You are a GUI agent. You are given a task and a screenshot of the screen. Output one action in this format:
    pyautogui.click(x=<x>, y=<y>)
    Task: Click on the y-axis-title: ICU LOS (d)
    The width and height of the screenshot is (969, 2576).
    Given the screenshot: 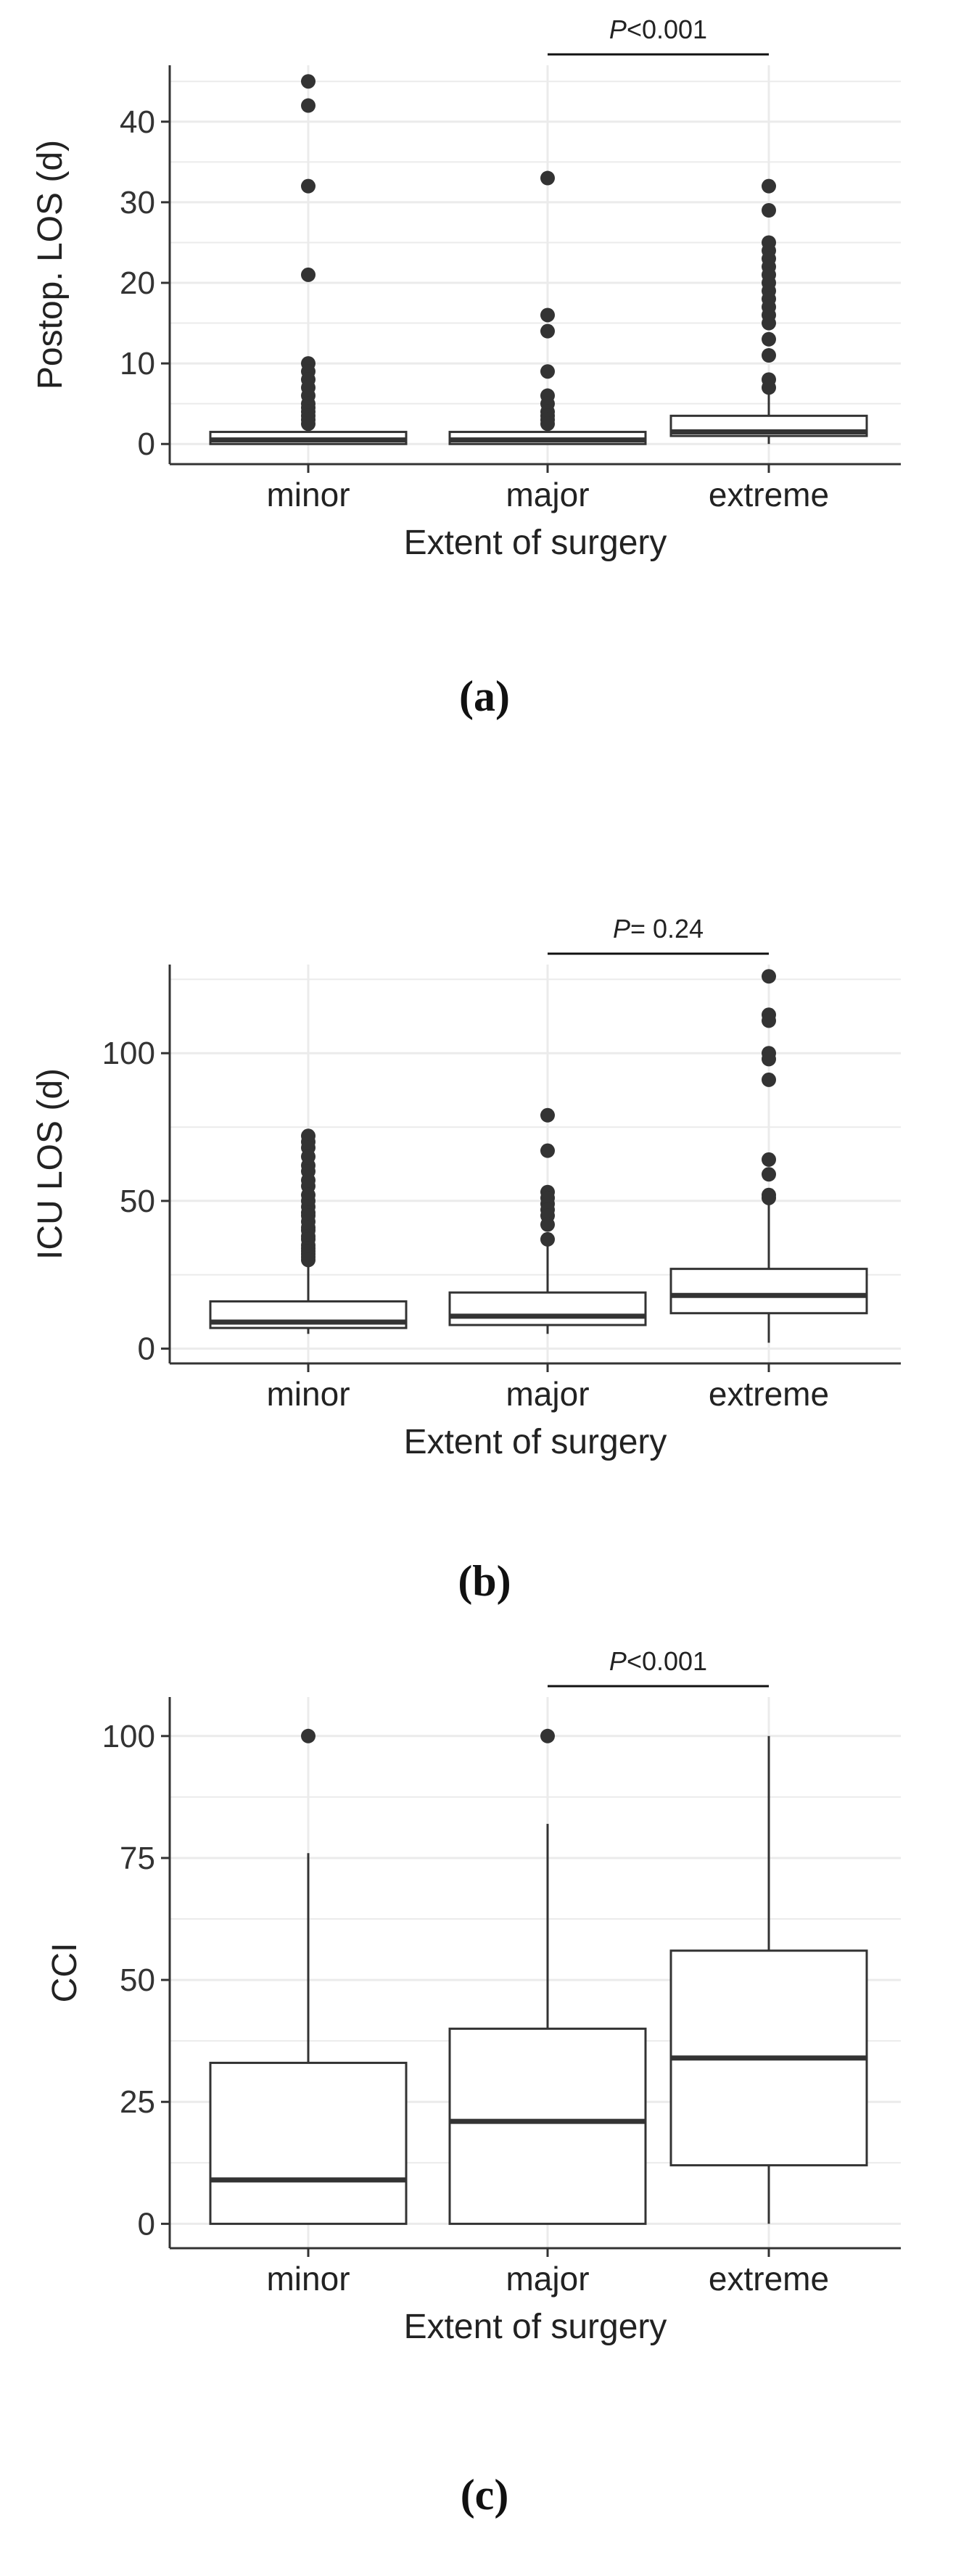 What is the action you would take?
    pyautogui.click(x=51, y=1164)
    